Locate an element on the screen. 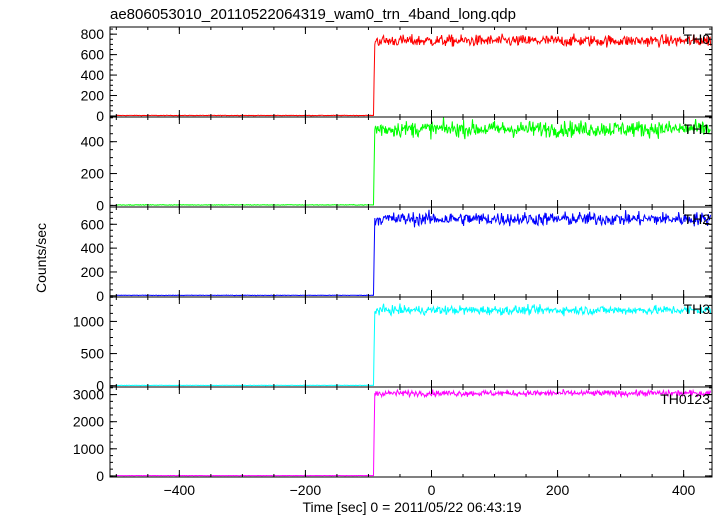  x-tick-label: 400 is located at coordinates (684, 490).